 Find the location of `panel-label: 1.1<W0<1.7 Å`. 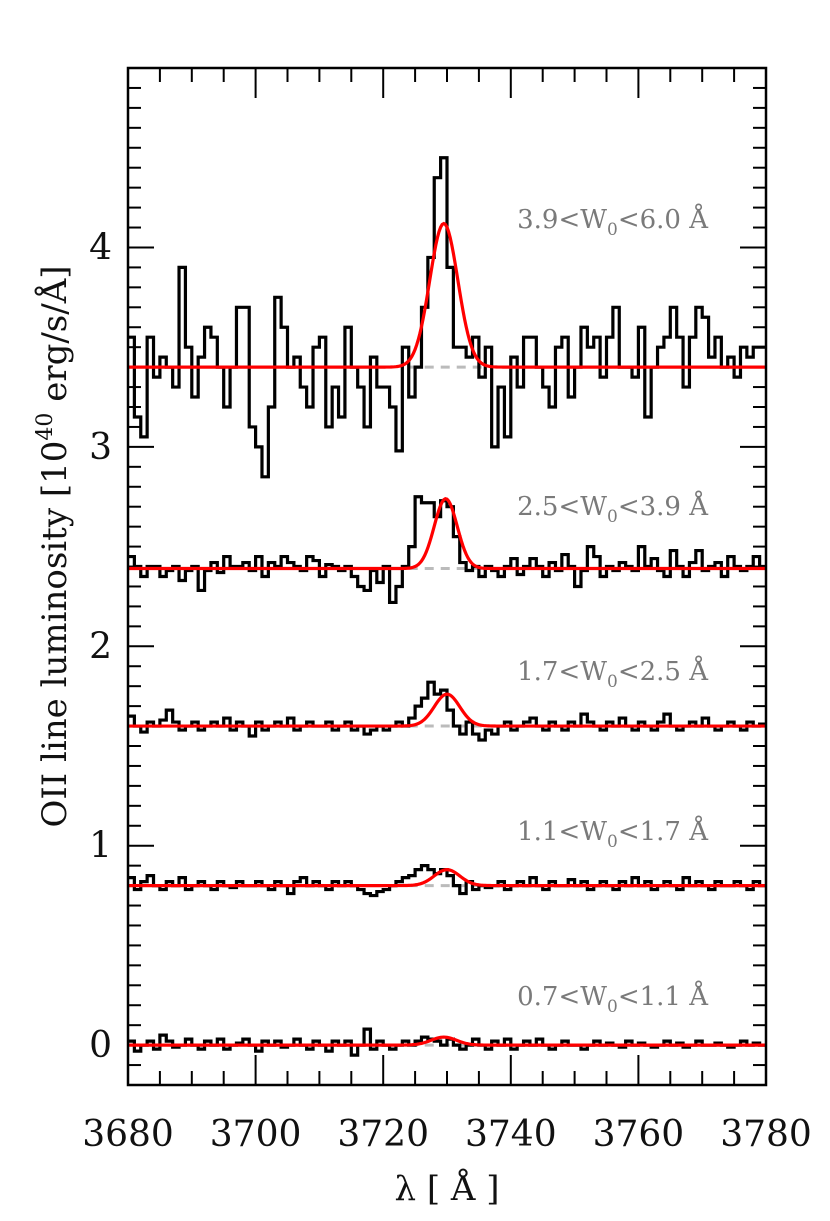

panel-label: 1.1<W0<1.7 Å is located at coordinates (613, 833).